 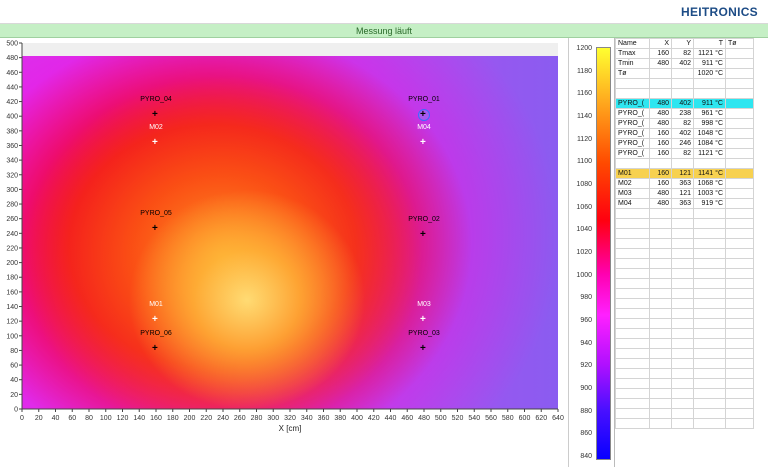 I want to click on marker-m04: + M04, so click(x=424, y=136).